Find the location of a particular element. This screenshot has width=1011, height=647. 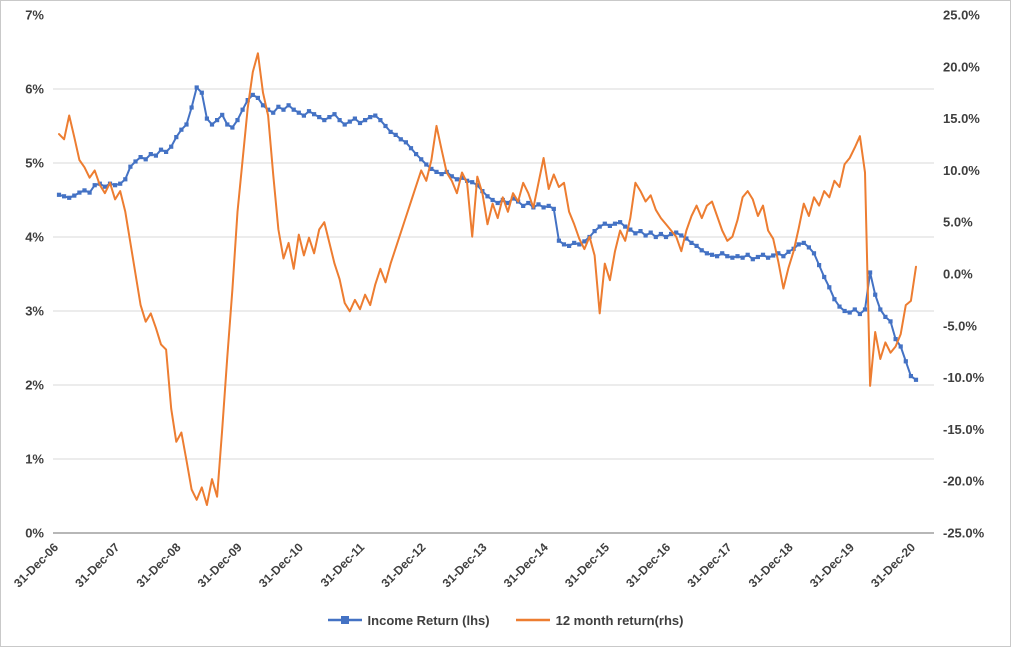

legend: Income Return (lhs) 12 month return(rhs) is located at coordinates (505, 620).